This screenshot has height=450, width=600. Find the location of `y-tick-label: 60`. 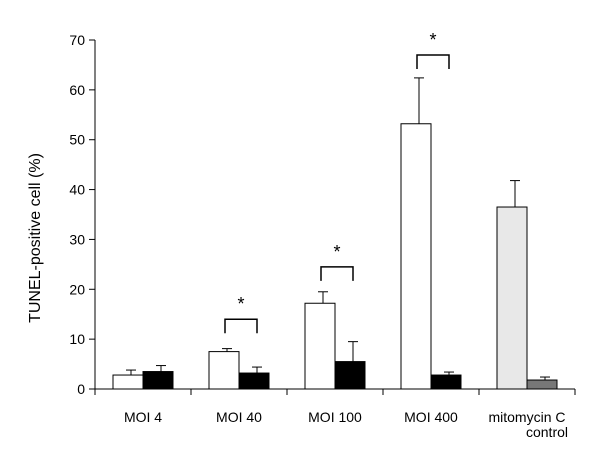

y-tick-label: 60 is located at coordinates (77, 90).